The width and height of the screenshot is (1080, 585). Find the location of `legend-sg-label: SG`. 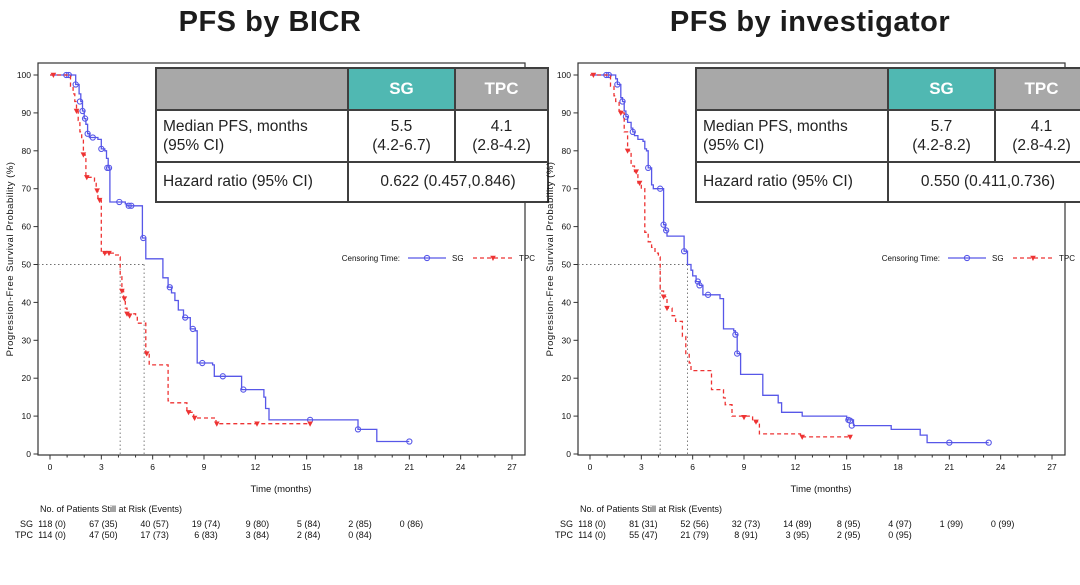

legend-sg-label: SG is located at coordinates (998, 258).